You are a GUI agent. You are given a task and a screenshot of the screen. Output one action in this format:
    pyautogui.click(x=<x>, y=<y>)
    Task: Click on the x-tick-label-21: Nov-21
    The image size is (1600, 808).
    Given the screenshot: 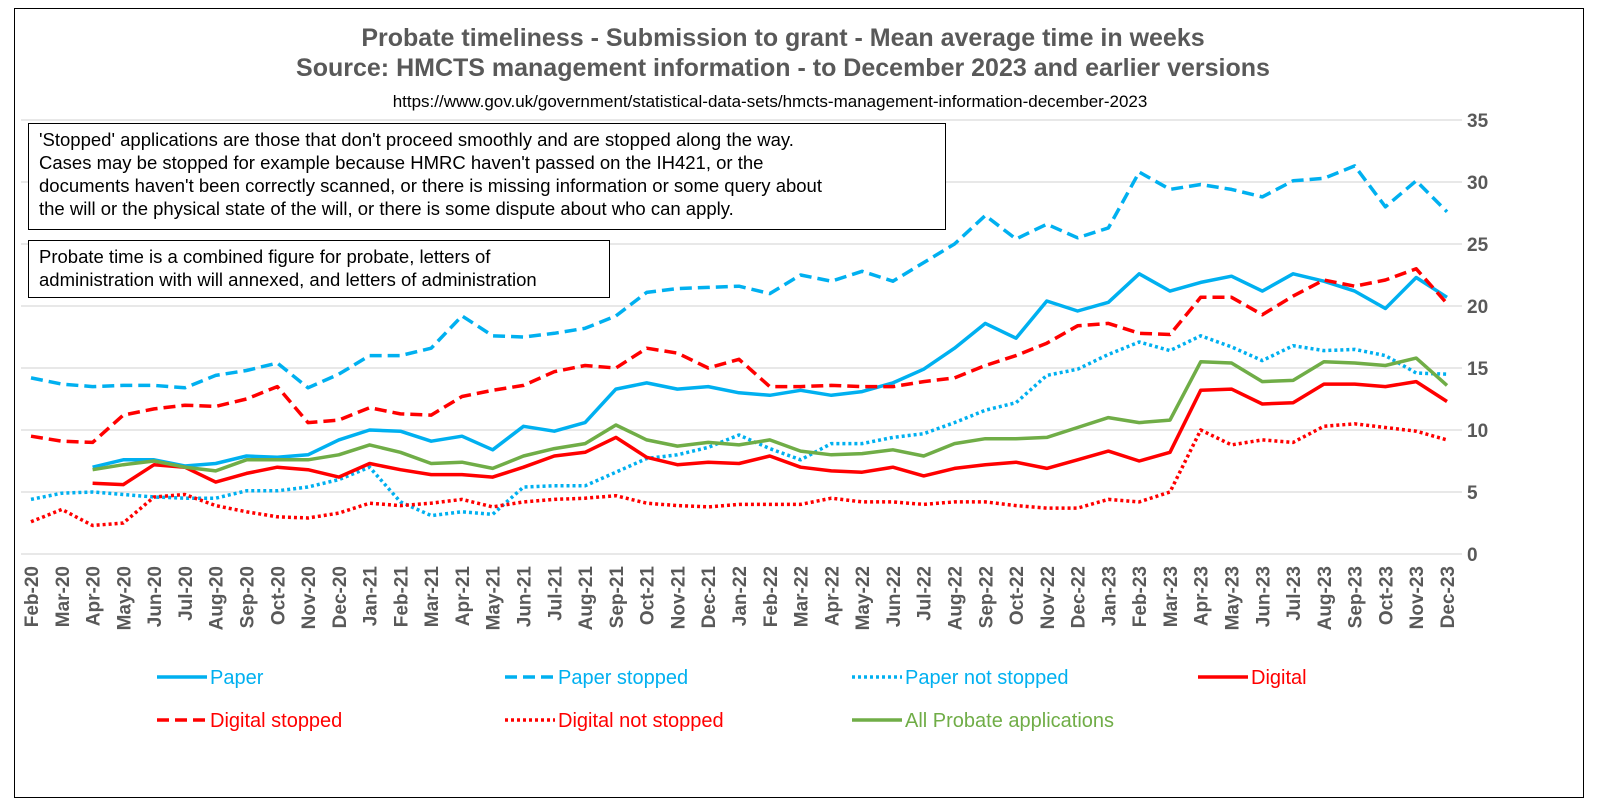 What is the action you would take?
    pyautogui.click(x=678, y=598)
    